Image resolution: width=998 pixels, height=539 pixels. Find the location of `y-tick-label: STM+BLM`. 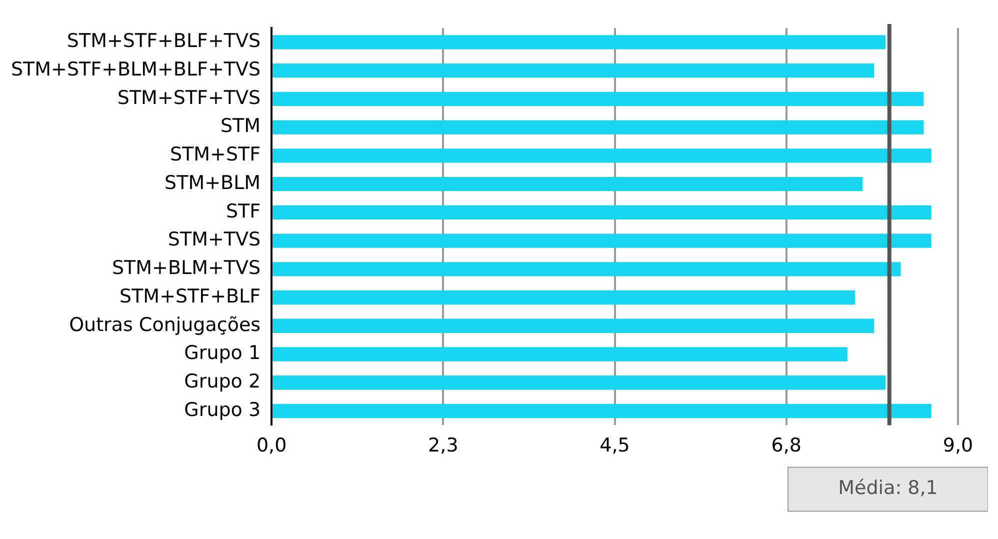

y-tick-label: STM+BLM is located at coordinates (212, 183).